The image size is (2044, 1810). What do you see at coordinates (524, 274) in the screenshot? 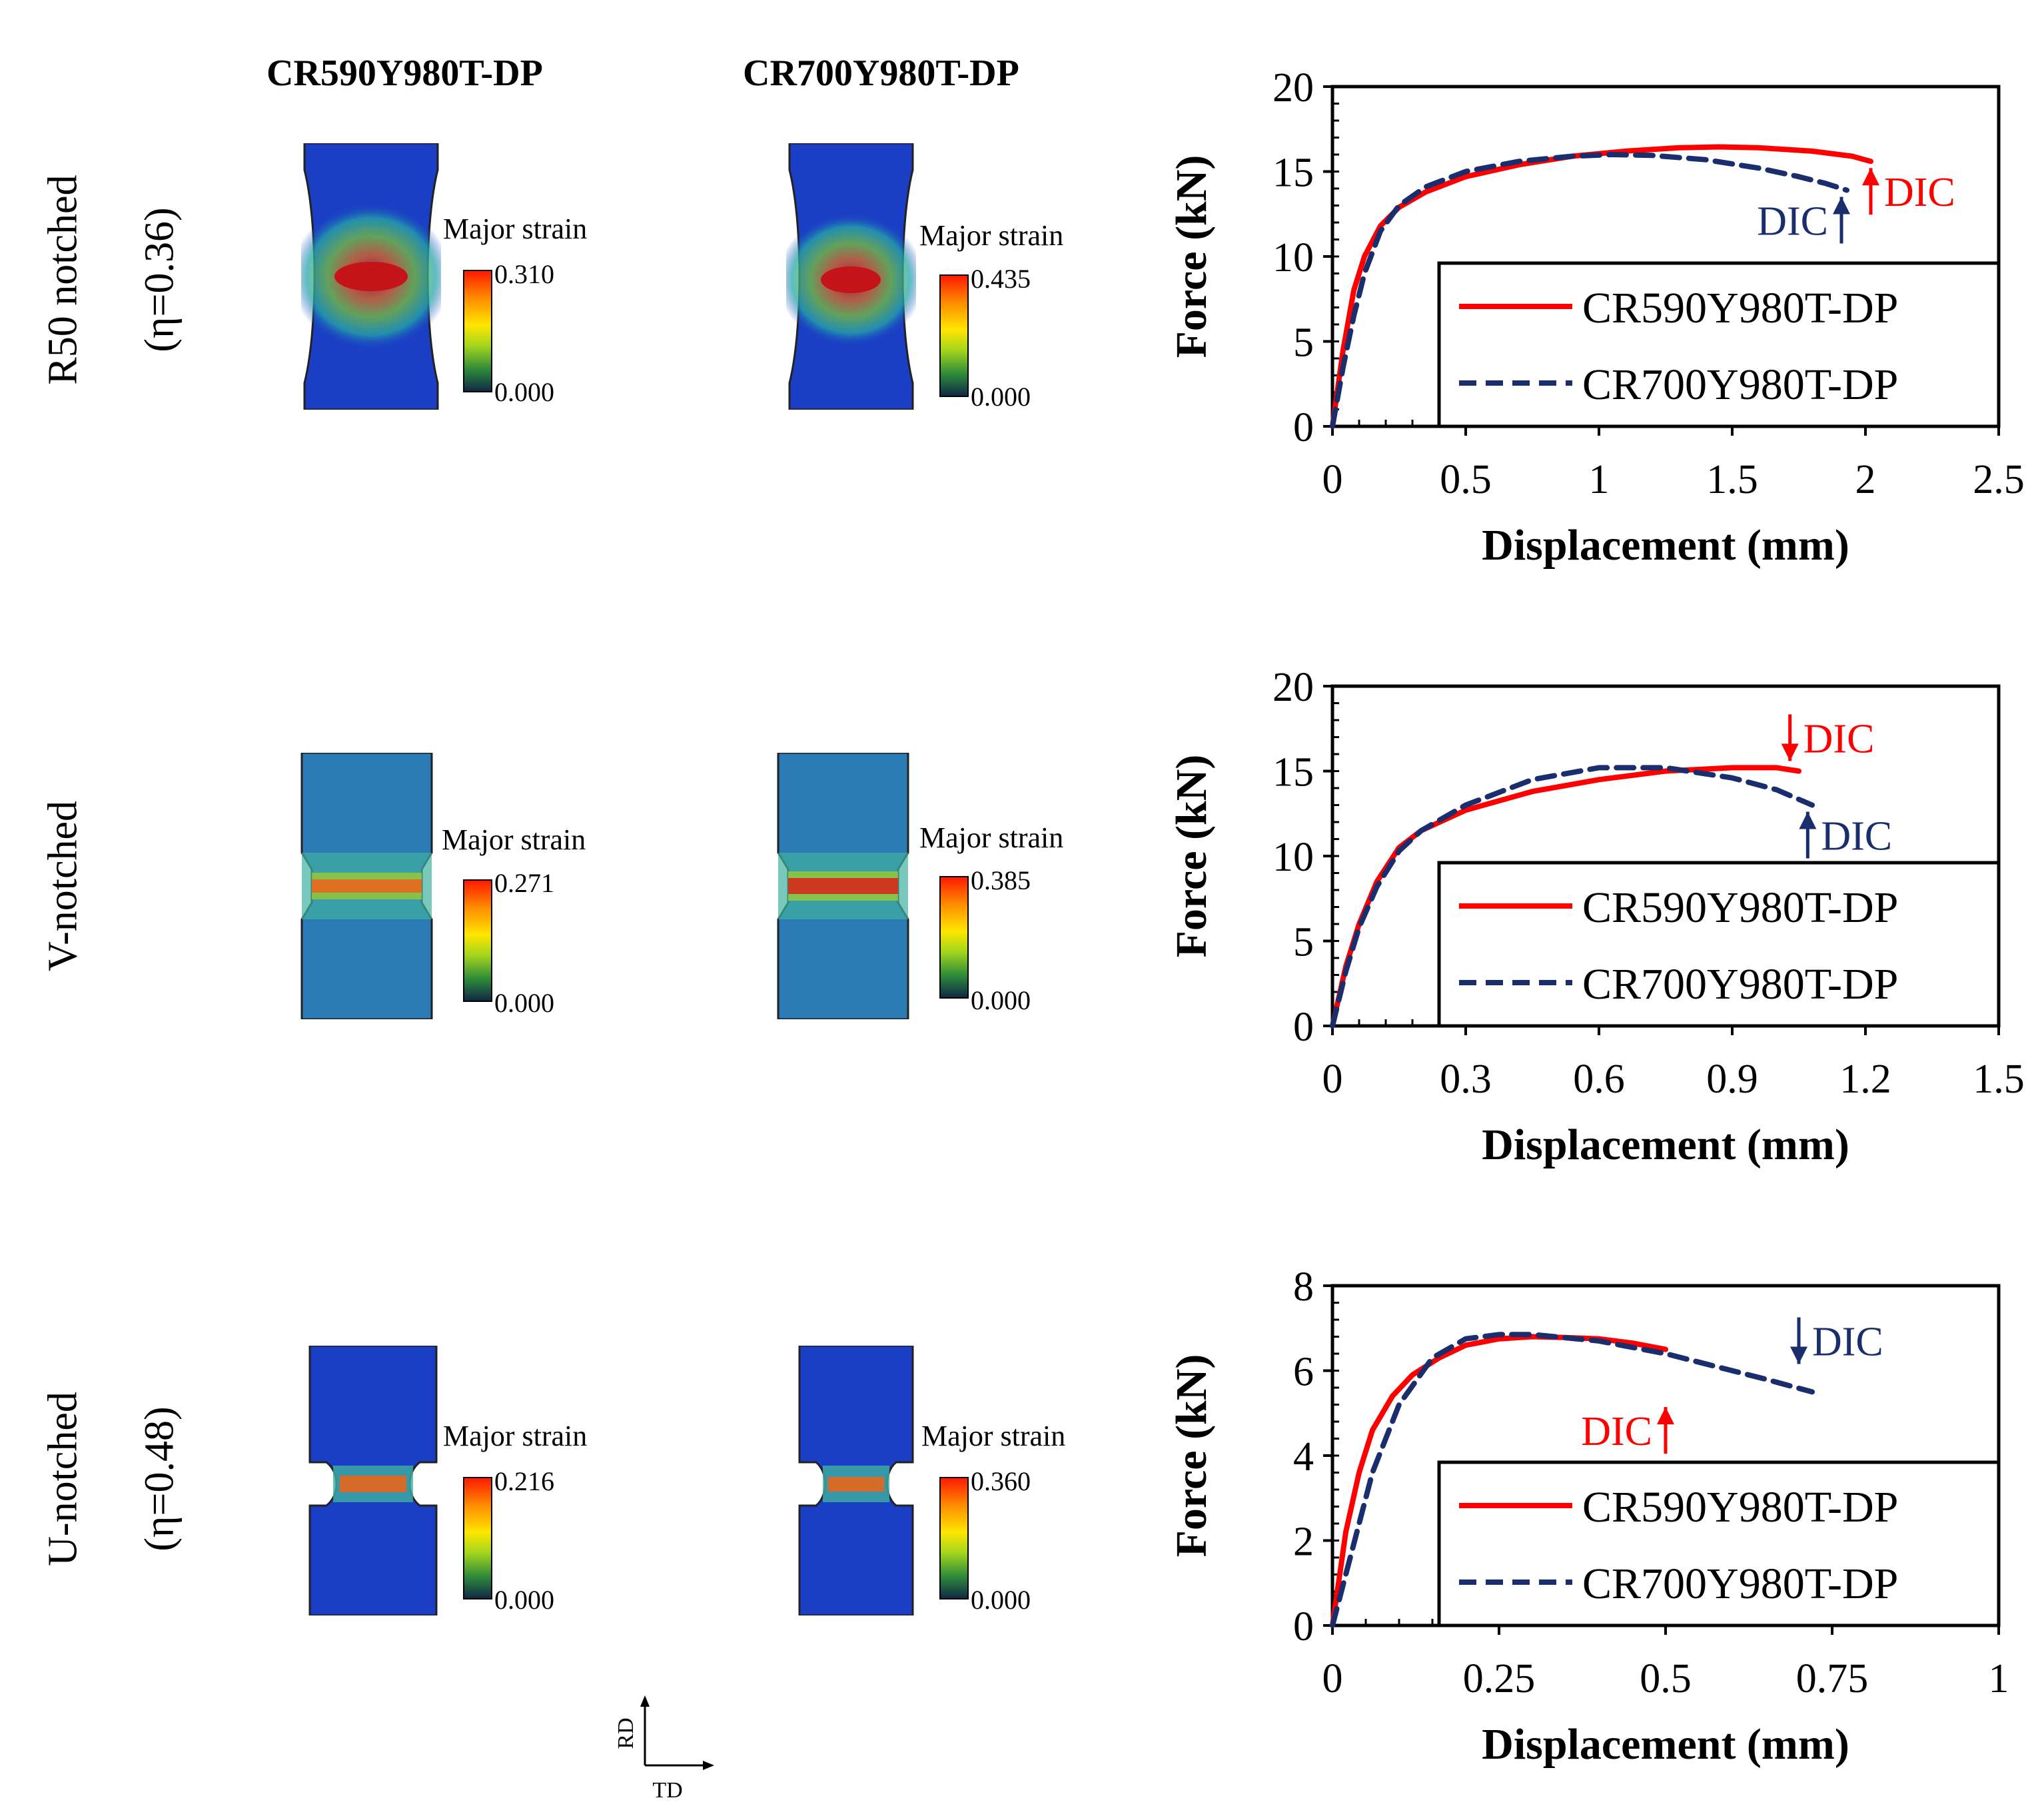
I see `colorbar-max: 0.310` at bounding box center [524, 274].